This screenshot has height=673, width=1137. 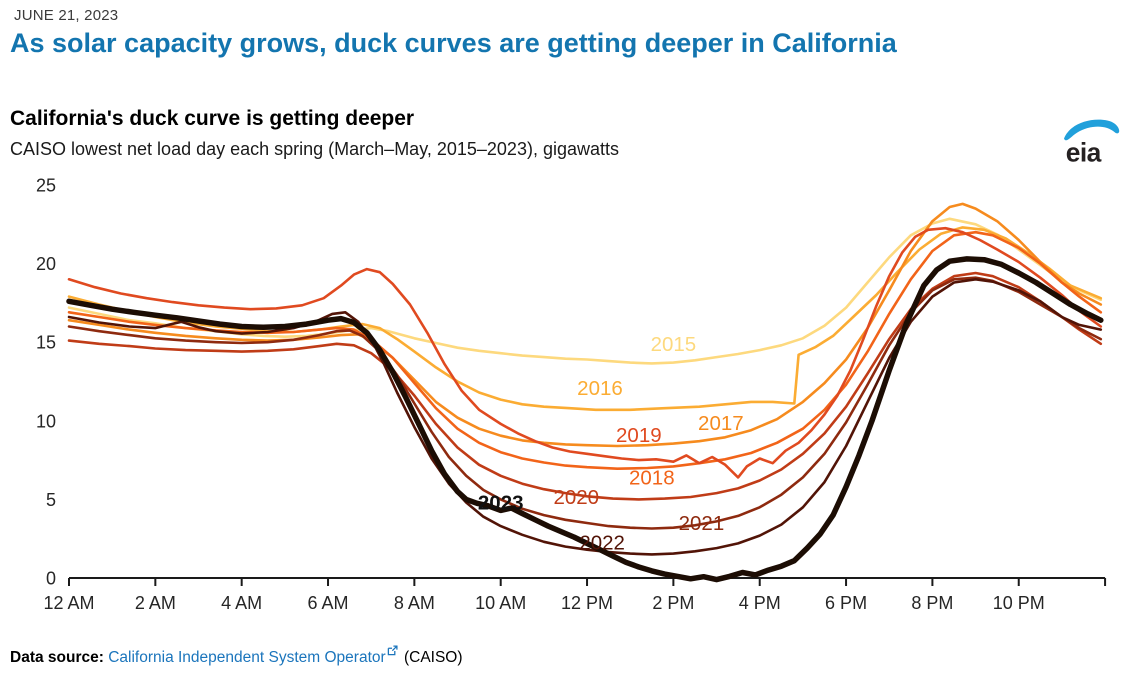 I want to click on x-tick-label: 4 AM, so click(x=241, y=603).